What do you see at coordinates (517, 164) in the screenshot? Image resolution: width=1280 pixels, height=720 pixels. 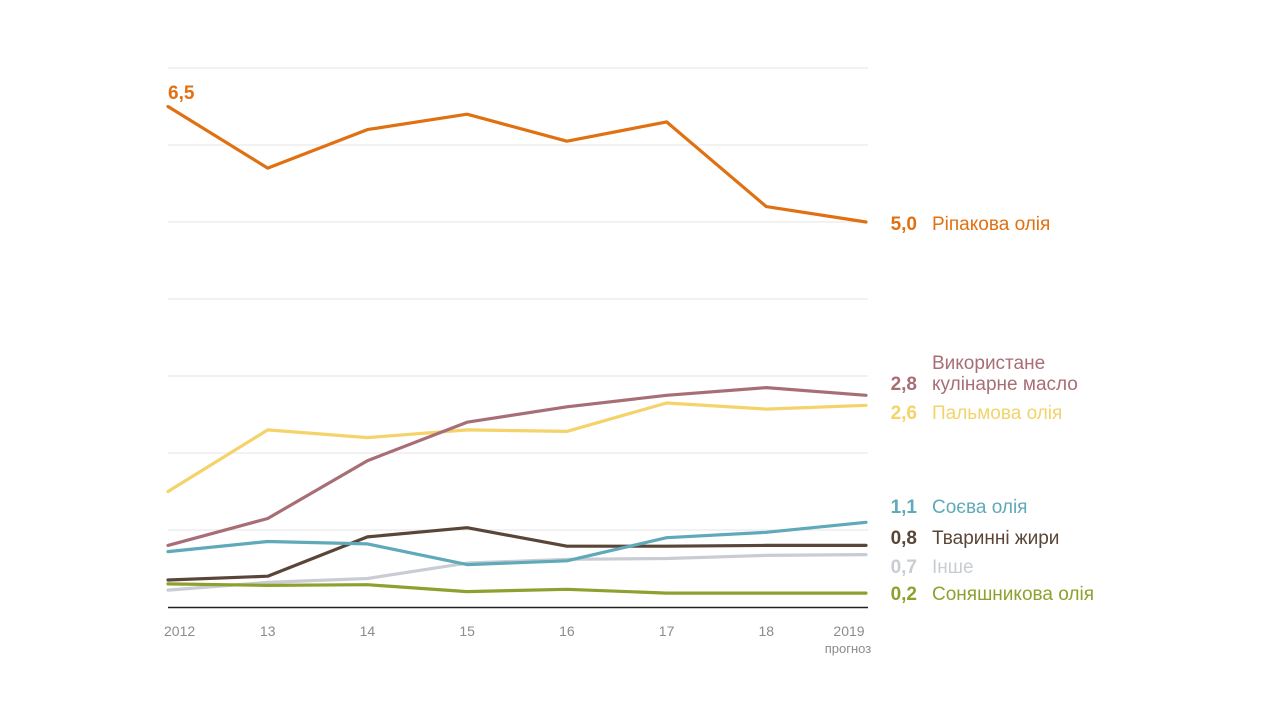 I see `series-line-rapeseed` at bounding box center [517, 164].